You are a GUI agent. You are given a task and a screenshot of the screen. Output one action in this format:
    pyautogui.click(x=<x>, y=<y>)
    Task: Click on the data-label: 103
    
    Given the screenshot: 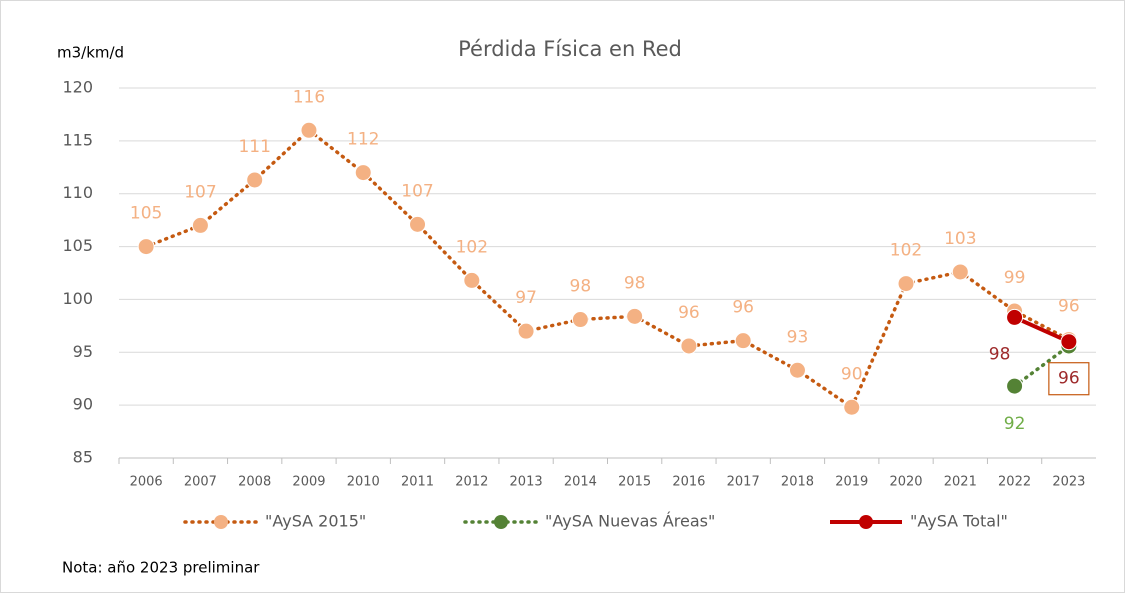 What is the action you would take?
    pyautogui.click(x=960, y=239)
    